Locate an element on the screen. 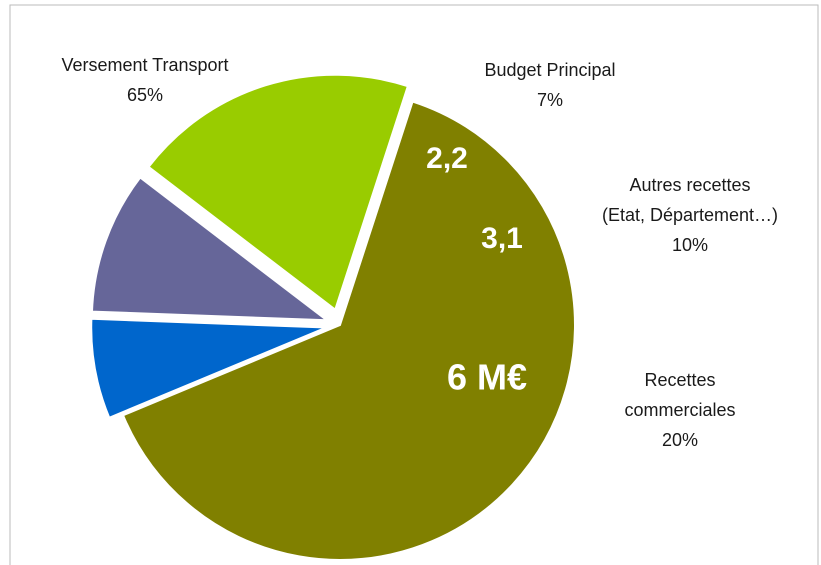 The image size is (821, 565). percent-label: 10% is located at coordinates (690, 245).